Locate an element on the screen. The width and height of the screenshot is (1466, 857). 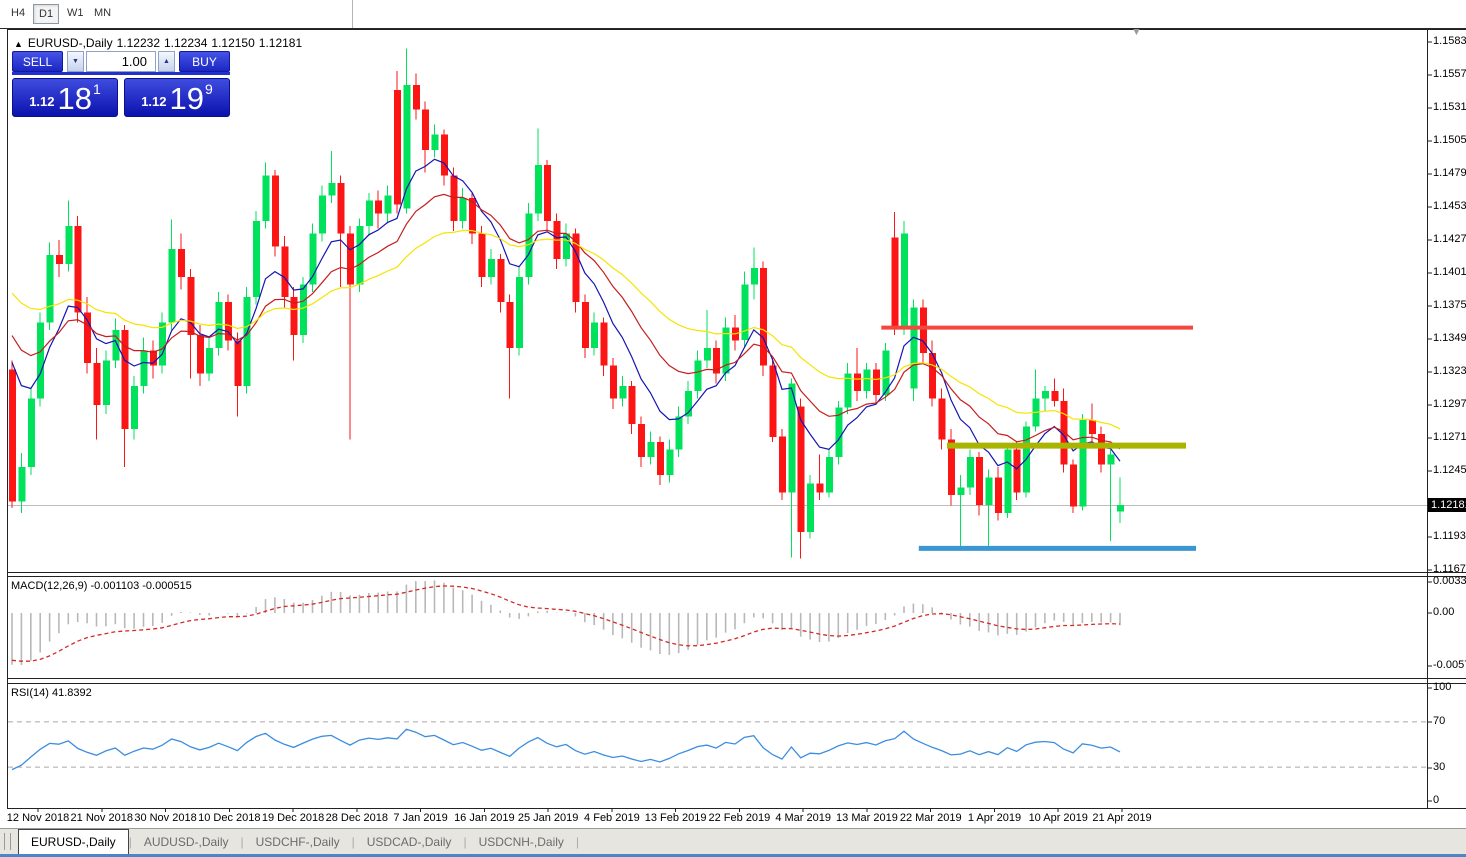
date-label: 19 Dec 2018 is located at coordinates (293, 818).